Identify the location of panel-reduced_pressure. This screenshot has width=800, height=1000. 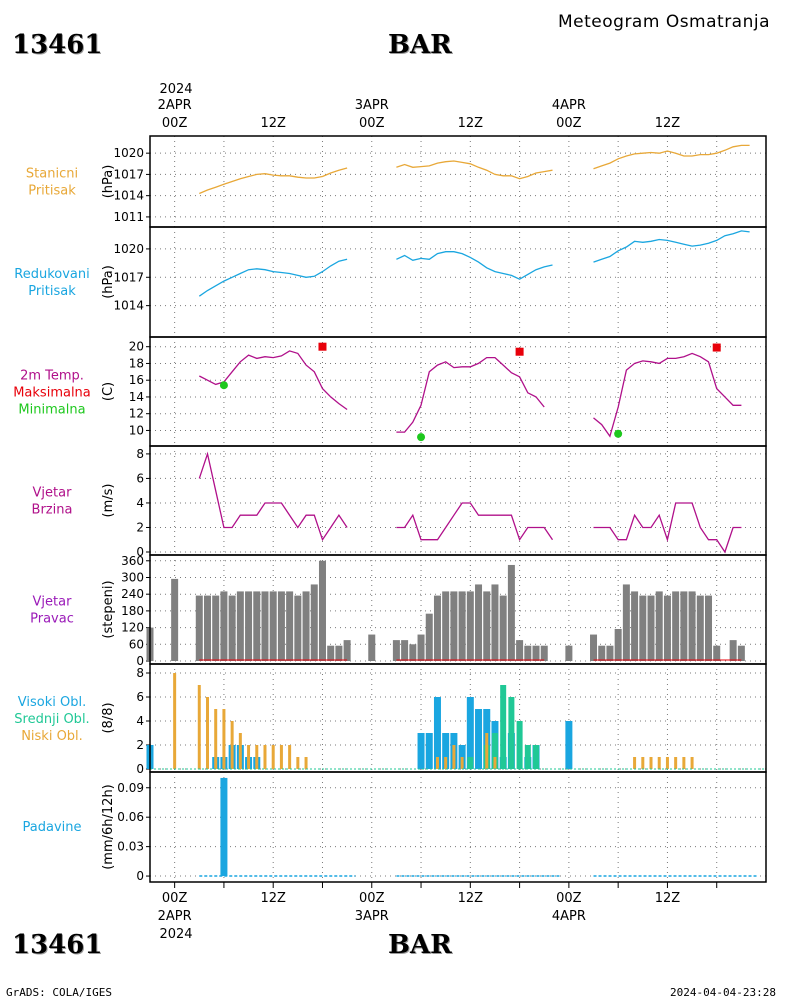
(456, 282).